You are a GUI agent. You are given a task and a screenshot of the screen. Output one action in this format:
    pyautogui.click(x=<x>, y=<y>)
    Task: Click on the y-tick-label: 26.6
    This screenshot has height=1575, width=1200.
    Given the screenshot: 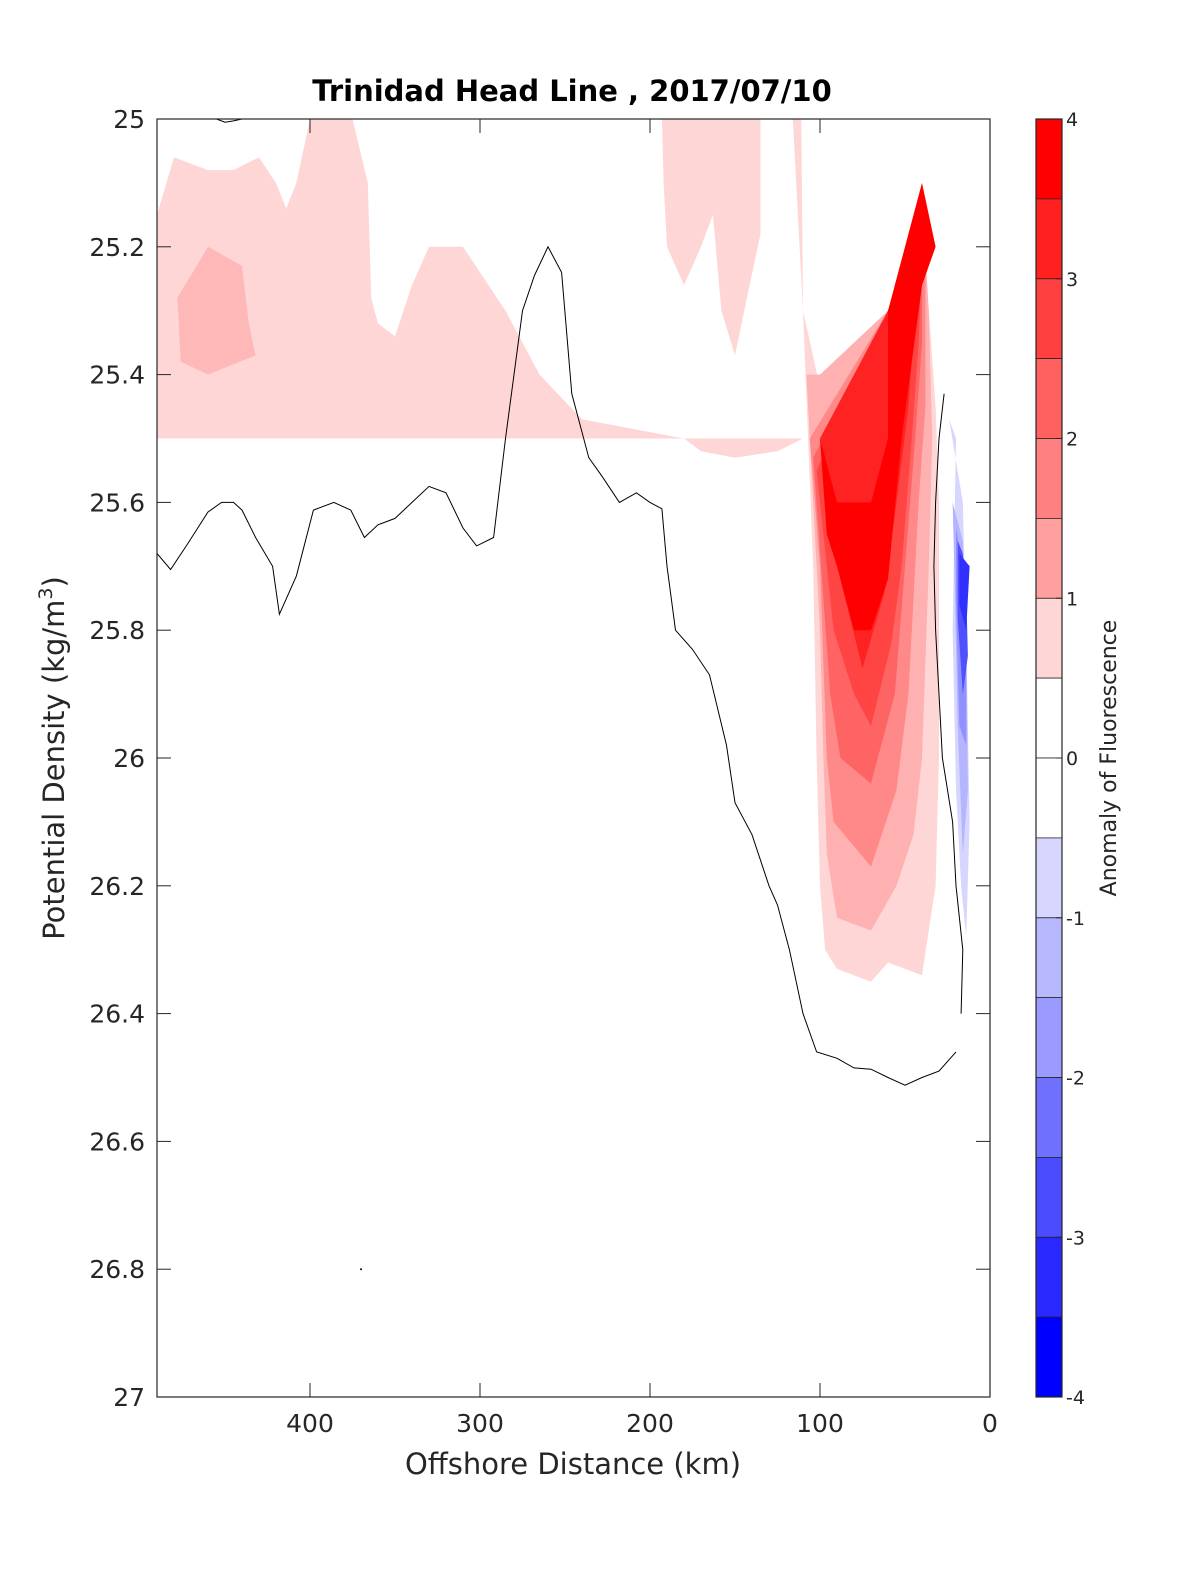 What is the action you would take?
    pyautogui.click(x=117, y=1141)
    